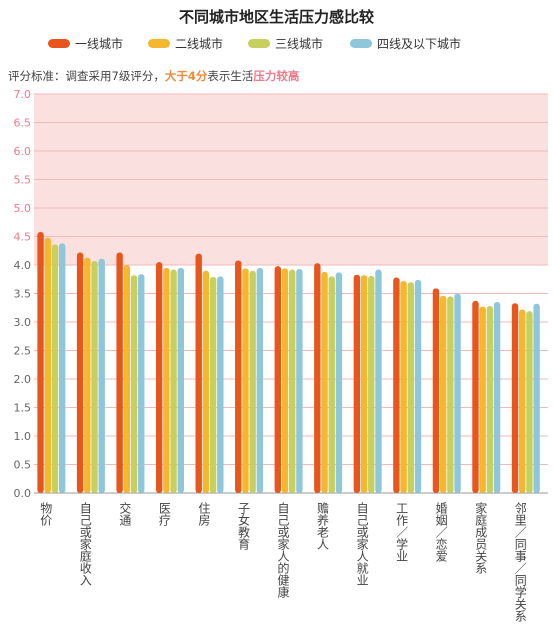 The image size is (553, 630). I want to click on y-tick-label: 4.5, so click(23, 237).